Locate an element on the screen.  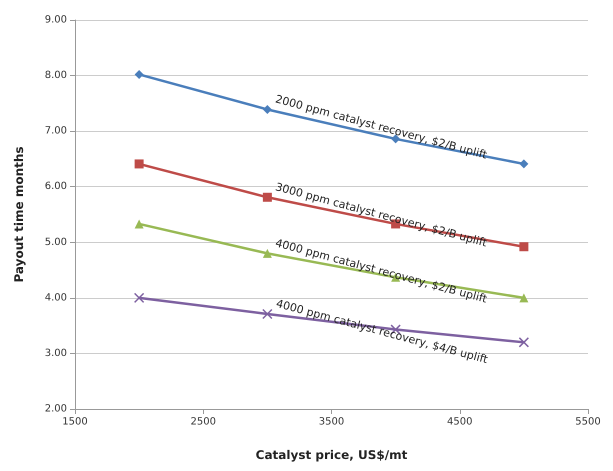
x-tick-label: 2500 is located at coordinates (203, 422).